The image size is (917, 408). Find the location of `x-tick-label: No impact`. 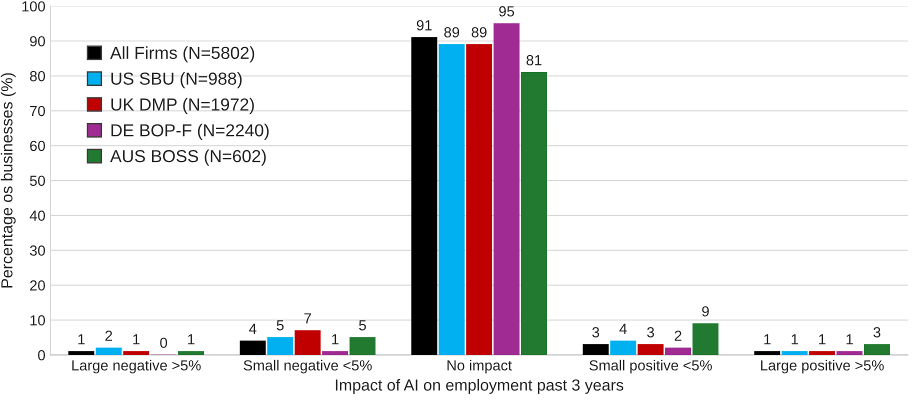

x-tick-label: No impact is located at coordinates (480, 367).